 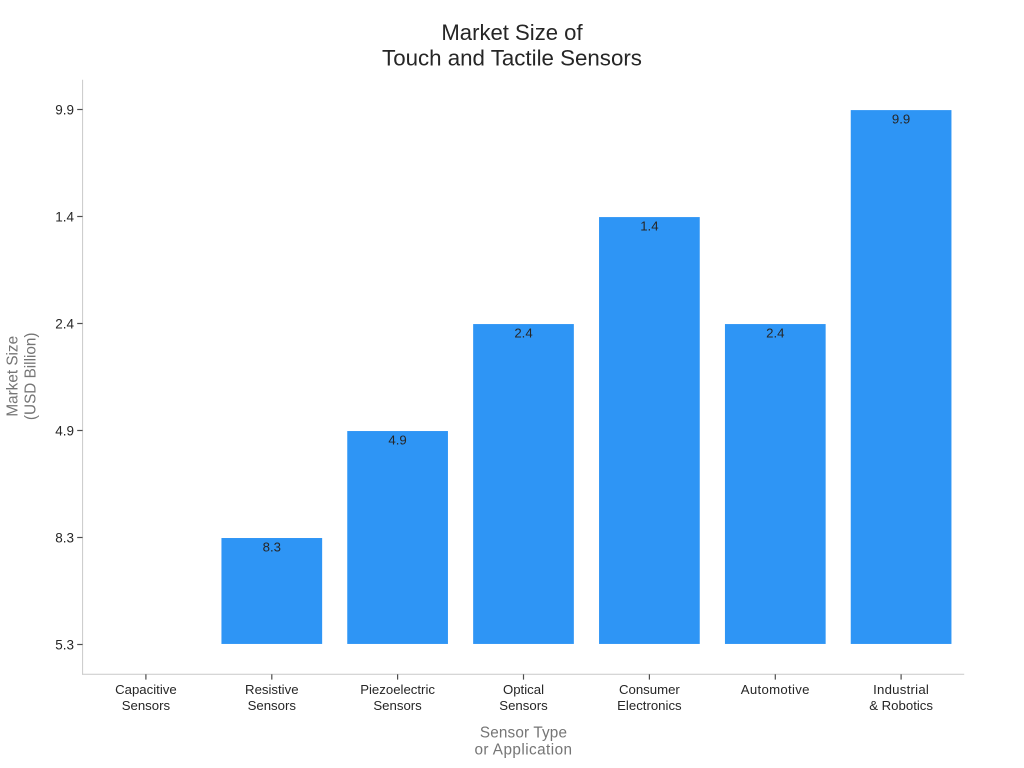 What do you see at coordinates (397, 689) in the screenshot?
I see `svg-text: Piezoelectric` at bounding box center [397, 689].